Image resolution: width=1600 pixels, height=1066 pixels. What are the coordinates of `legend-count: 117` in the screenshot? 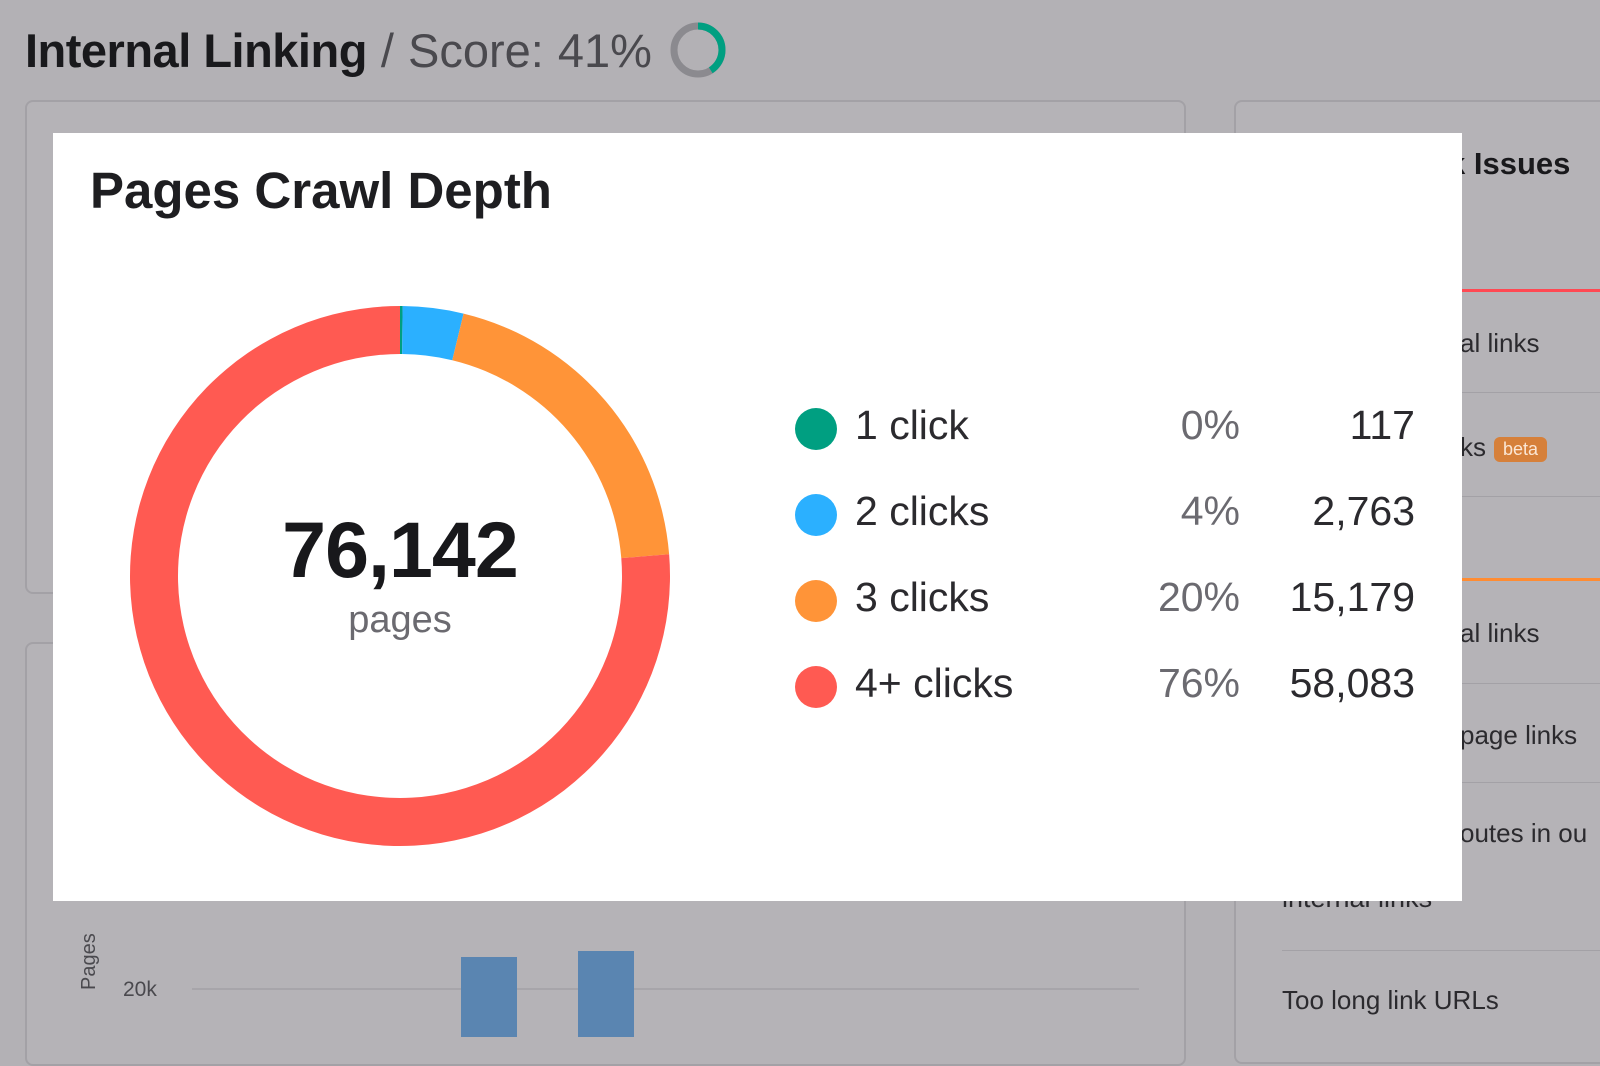 It's located at (1382, 425).